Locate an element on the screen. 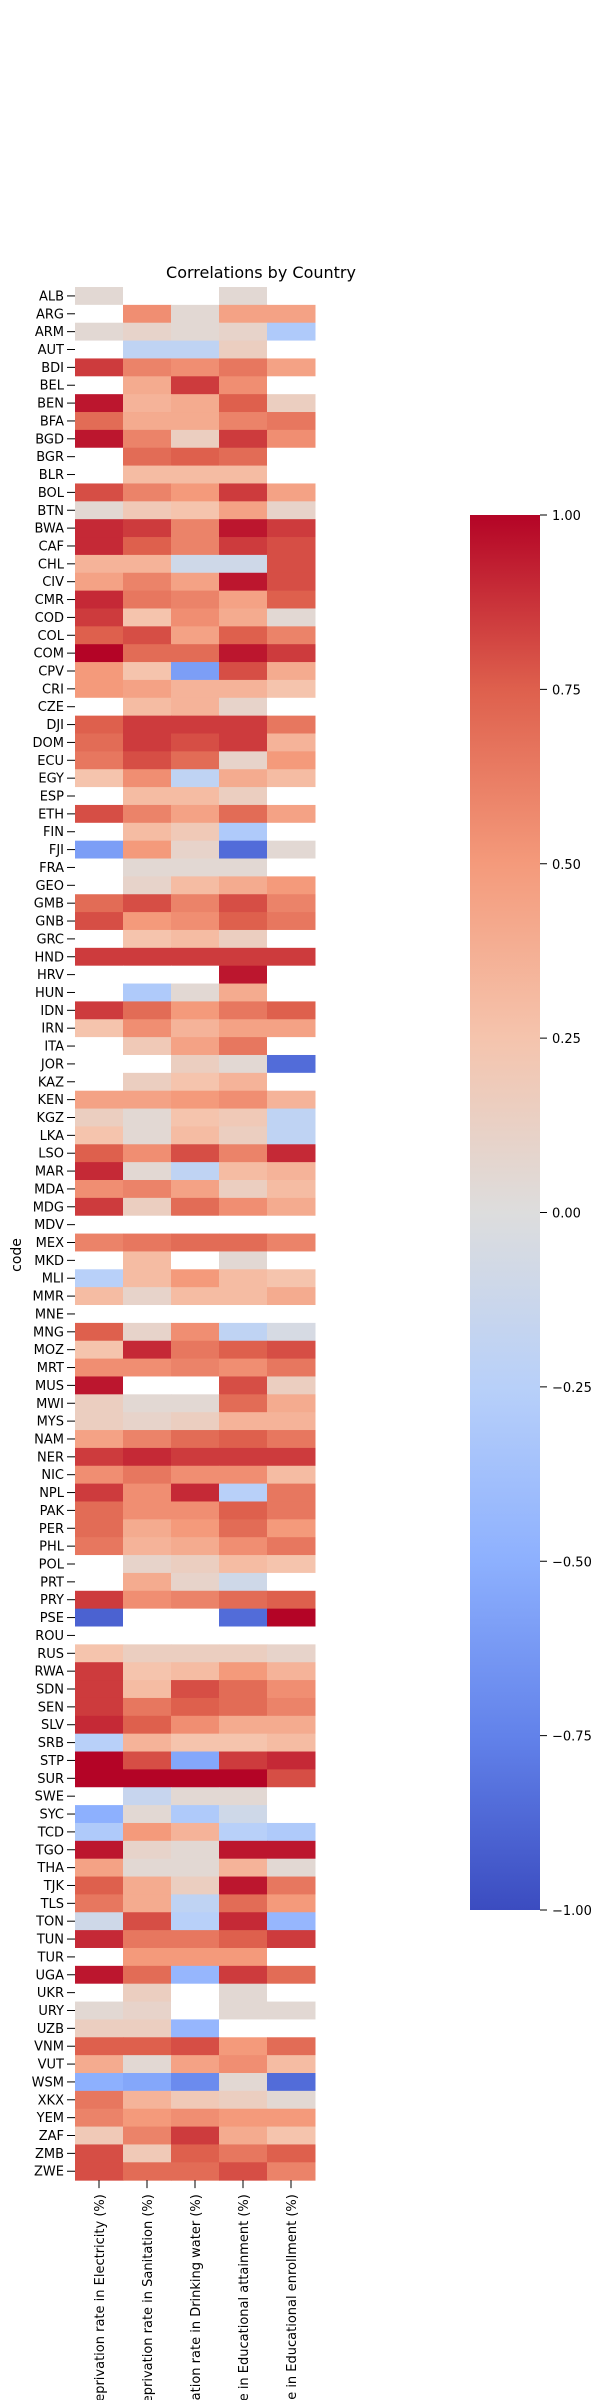 The width and height of the screenshot is (600, 2400). column-label: Deprivation rate in Drinking water (%) is located at coordinates (196, 2297).